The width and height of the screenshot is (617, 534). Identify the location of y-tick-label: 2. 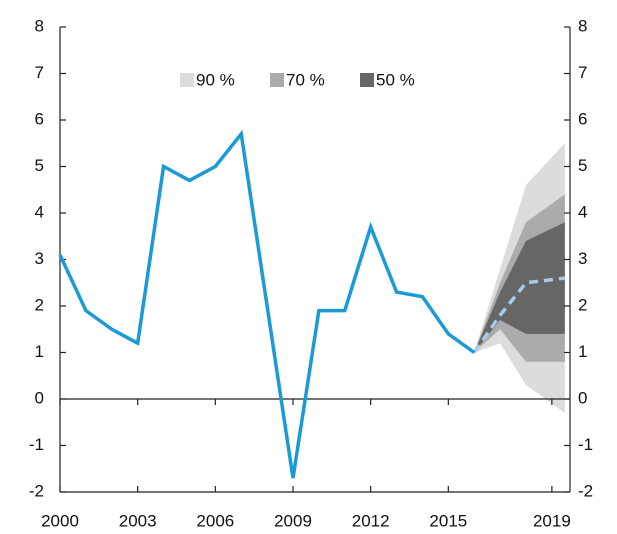
(39, 304).